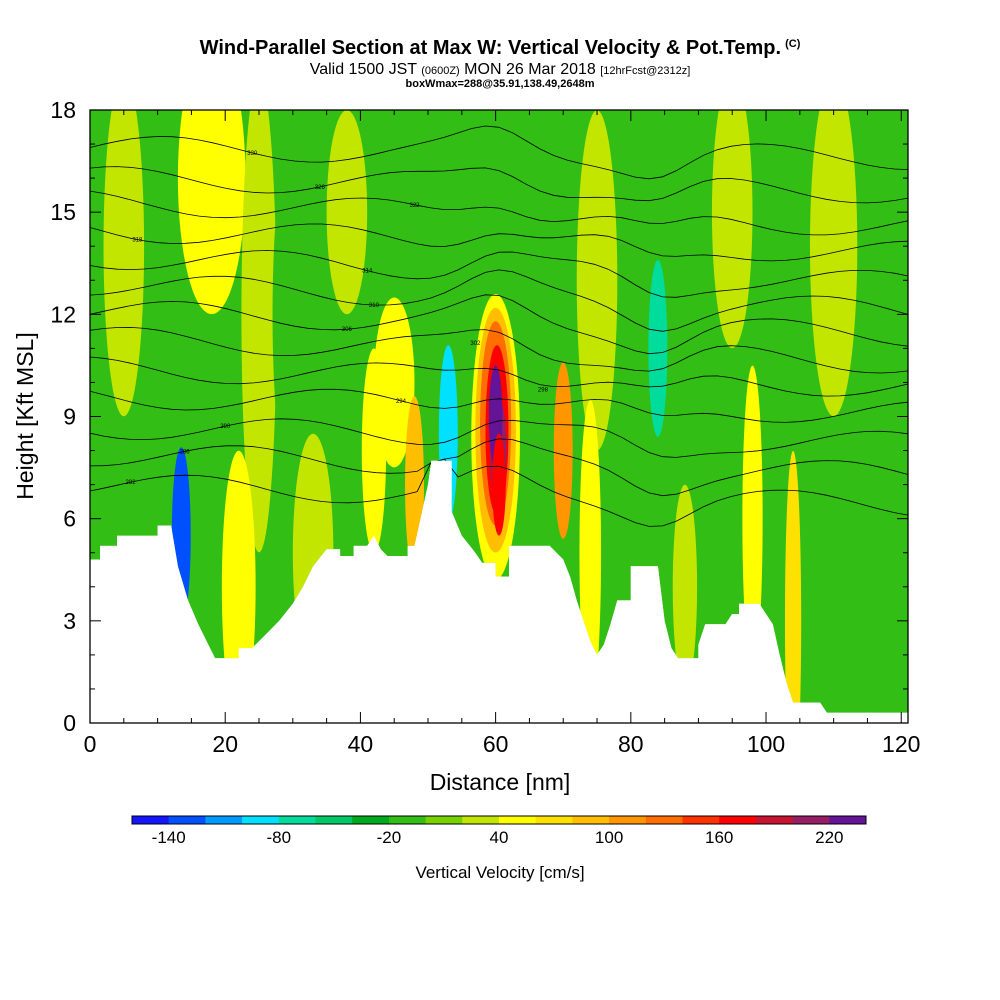 This screenshot has width=1000, height=1000. I want to click on isentrope-label: 318, so click(137, 241).